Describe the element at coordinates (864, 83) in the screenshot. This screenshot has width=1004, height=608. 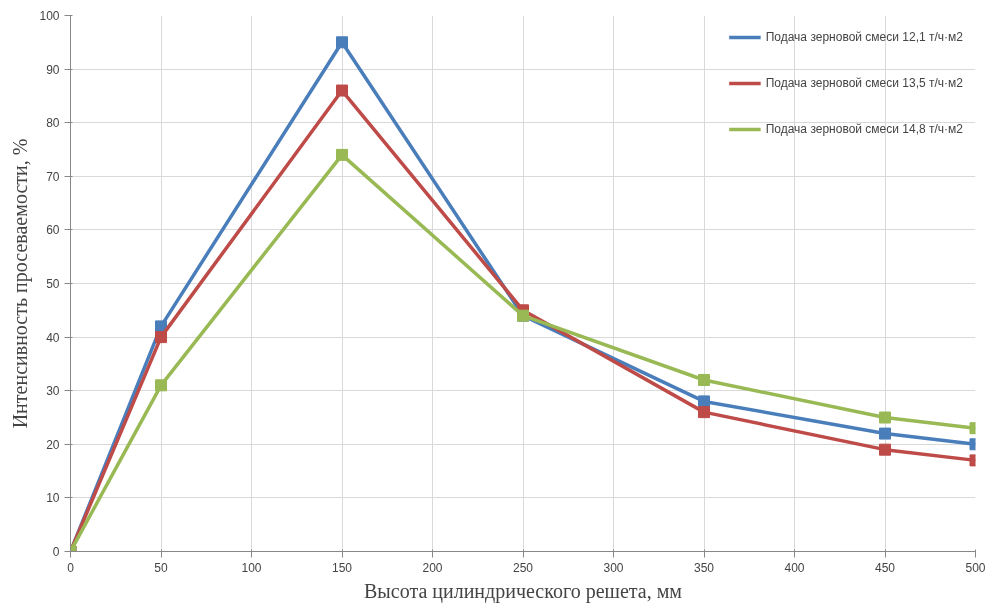
I see `legend-label: Подача зерновой смеси 13,5 т/ч·м2` at that location.